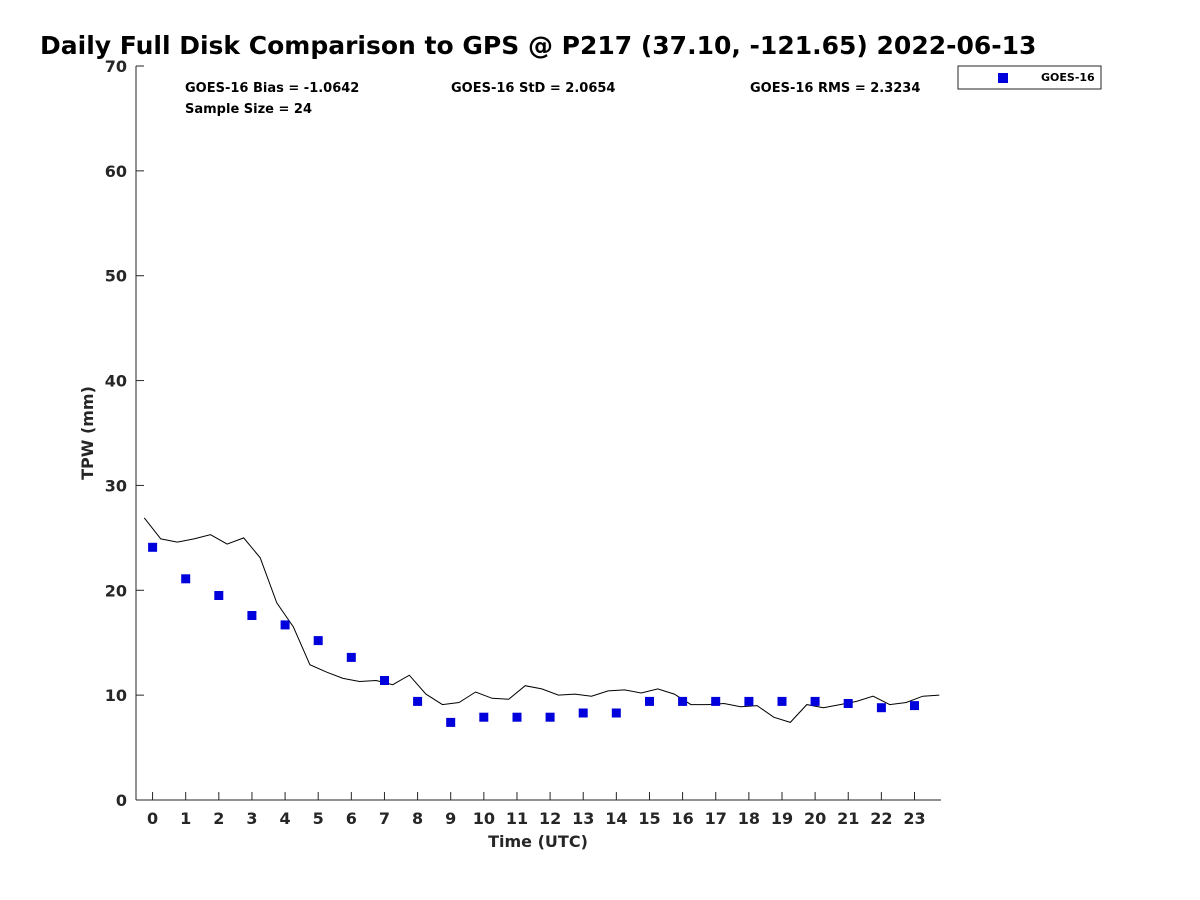 This screenshot has height=900, width=1200. What do you see at coordinates (749, 818) in the screenshot?
I see `x-tick-label: 18` at bounding box center [749, 818].